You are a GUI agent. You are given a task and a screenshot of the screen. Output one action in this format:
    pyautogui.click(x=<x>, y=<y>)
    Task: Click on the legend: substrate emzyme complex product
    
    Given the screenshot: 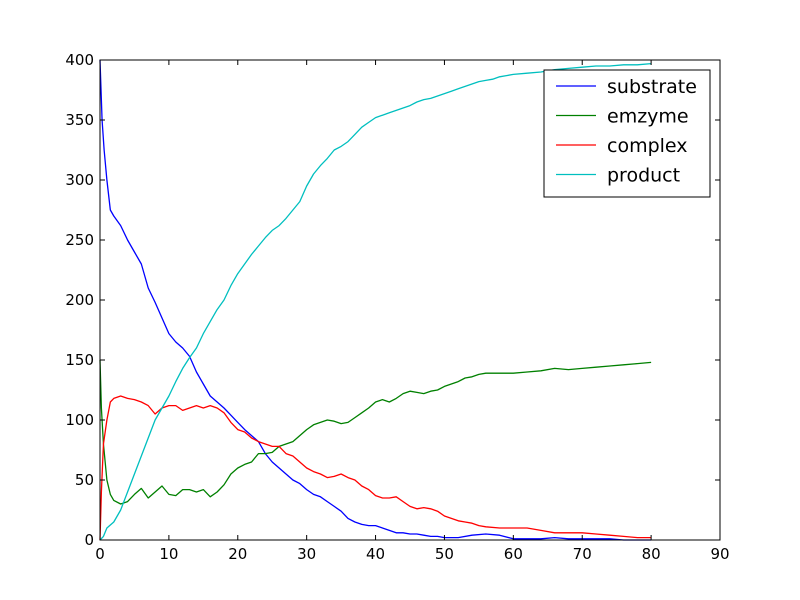 What is the action you would take?
    pyautogui.click(x=627, y=133)
    